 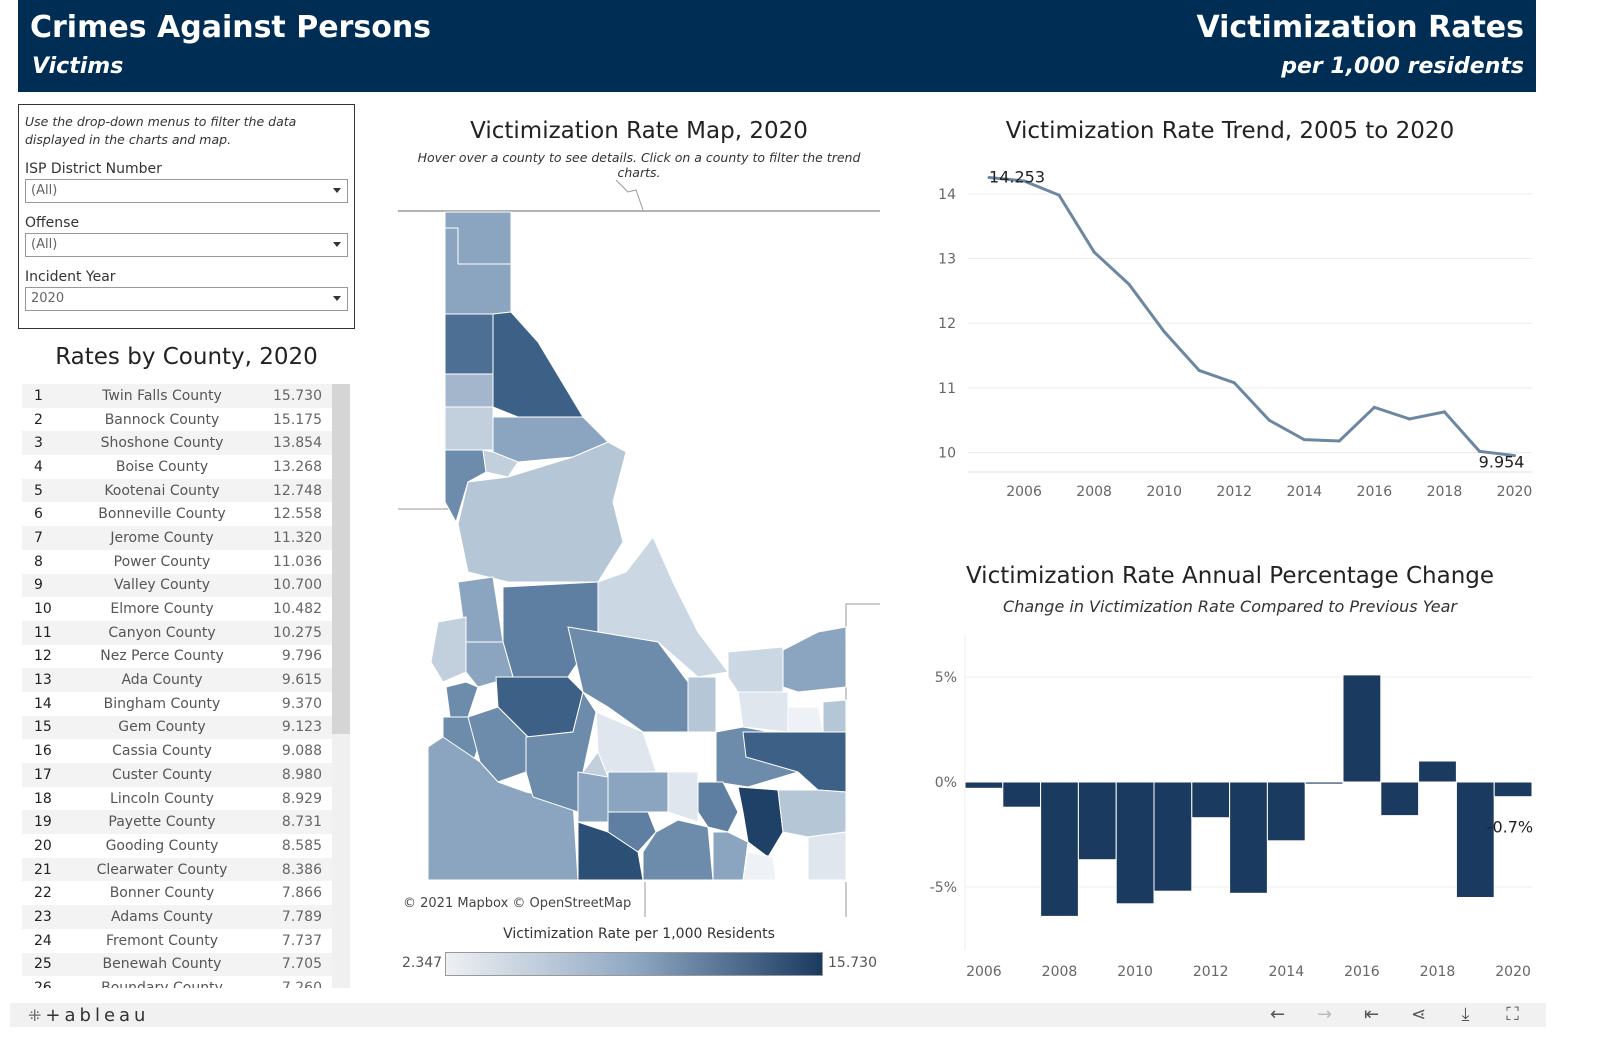 What do you see at coordinates (297, 537) in the screenshot?
I see `county-rate: 11.320` at bounding box center [297, 537].